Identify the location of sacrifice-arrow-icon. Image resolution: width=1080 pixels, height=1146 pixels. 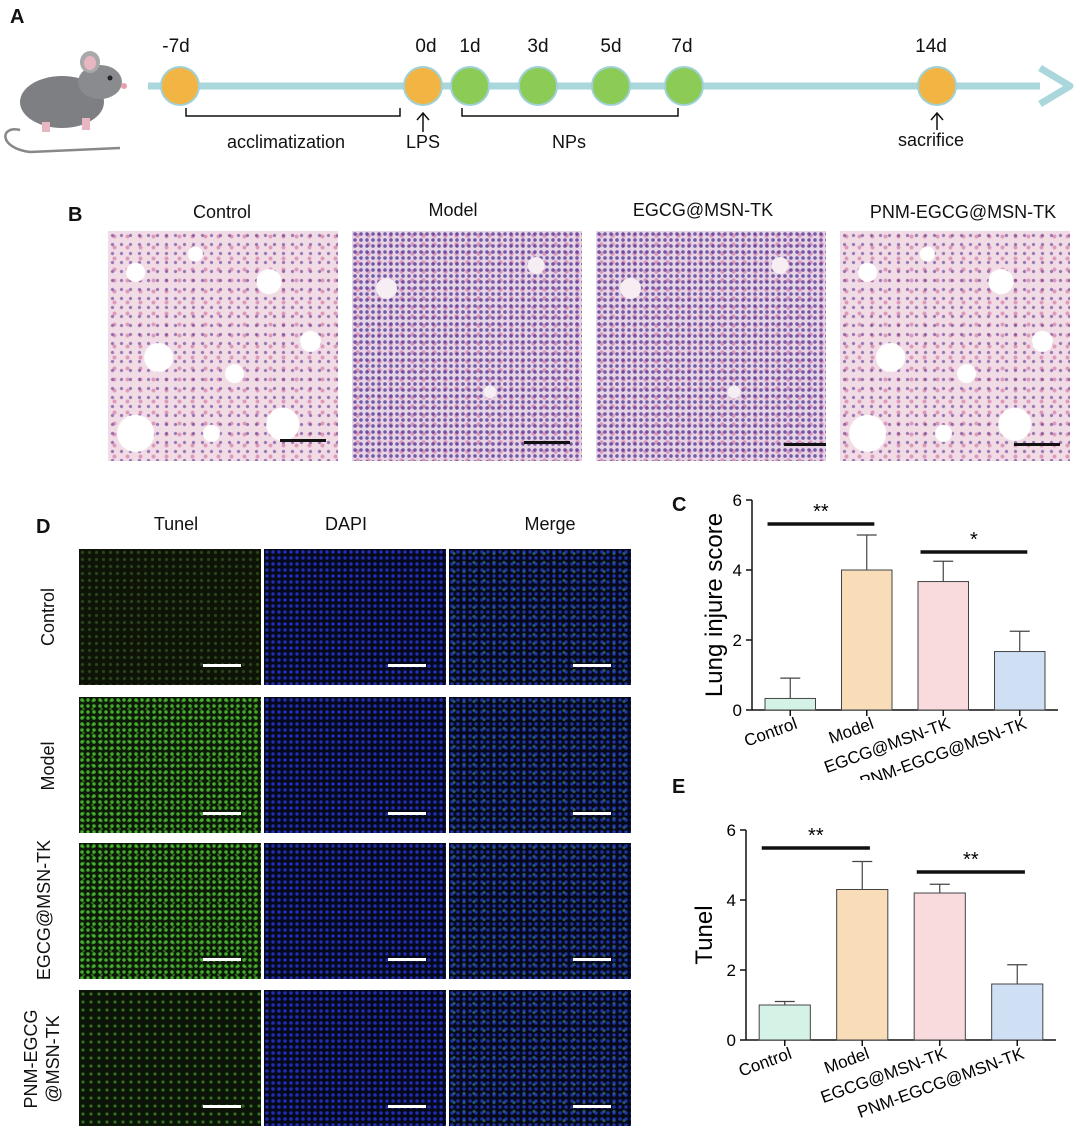
(937, 120).